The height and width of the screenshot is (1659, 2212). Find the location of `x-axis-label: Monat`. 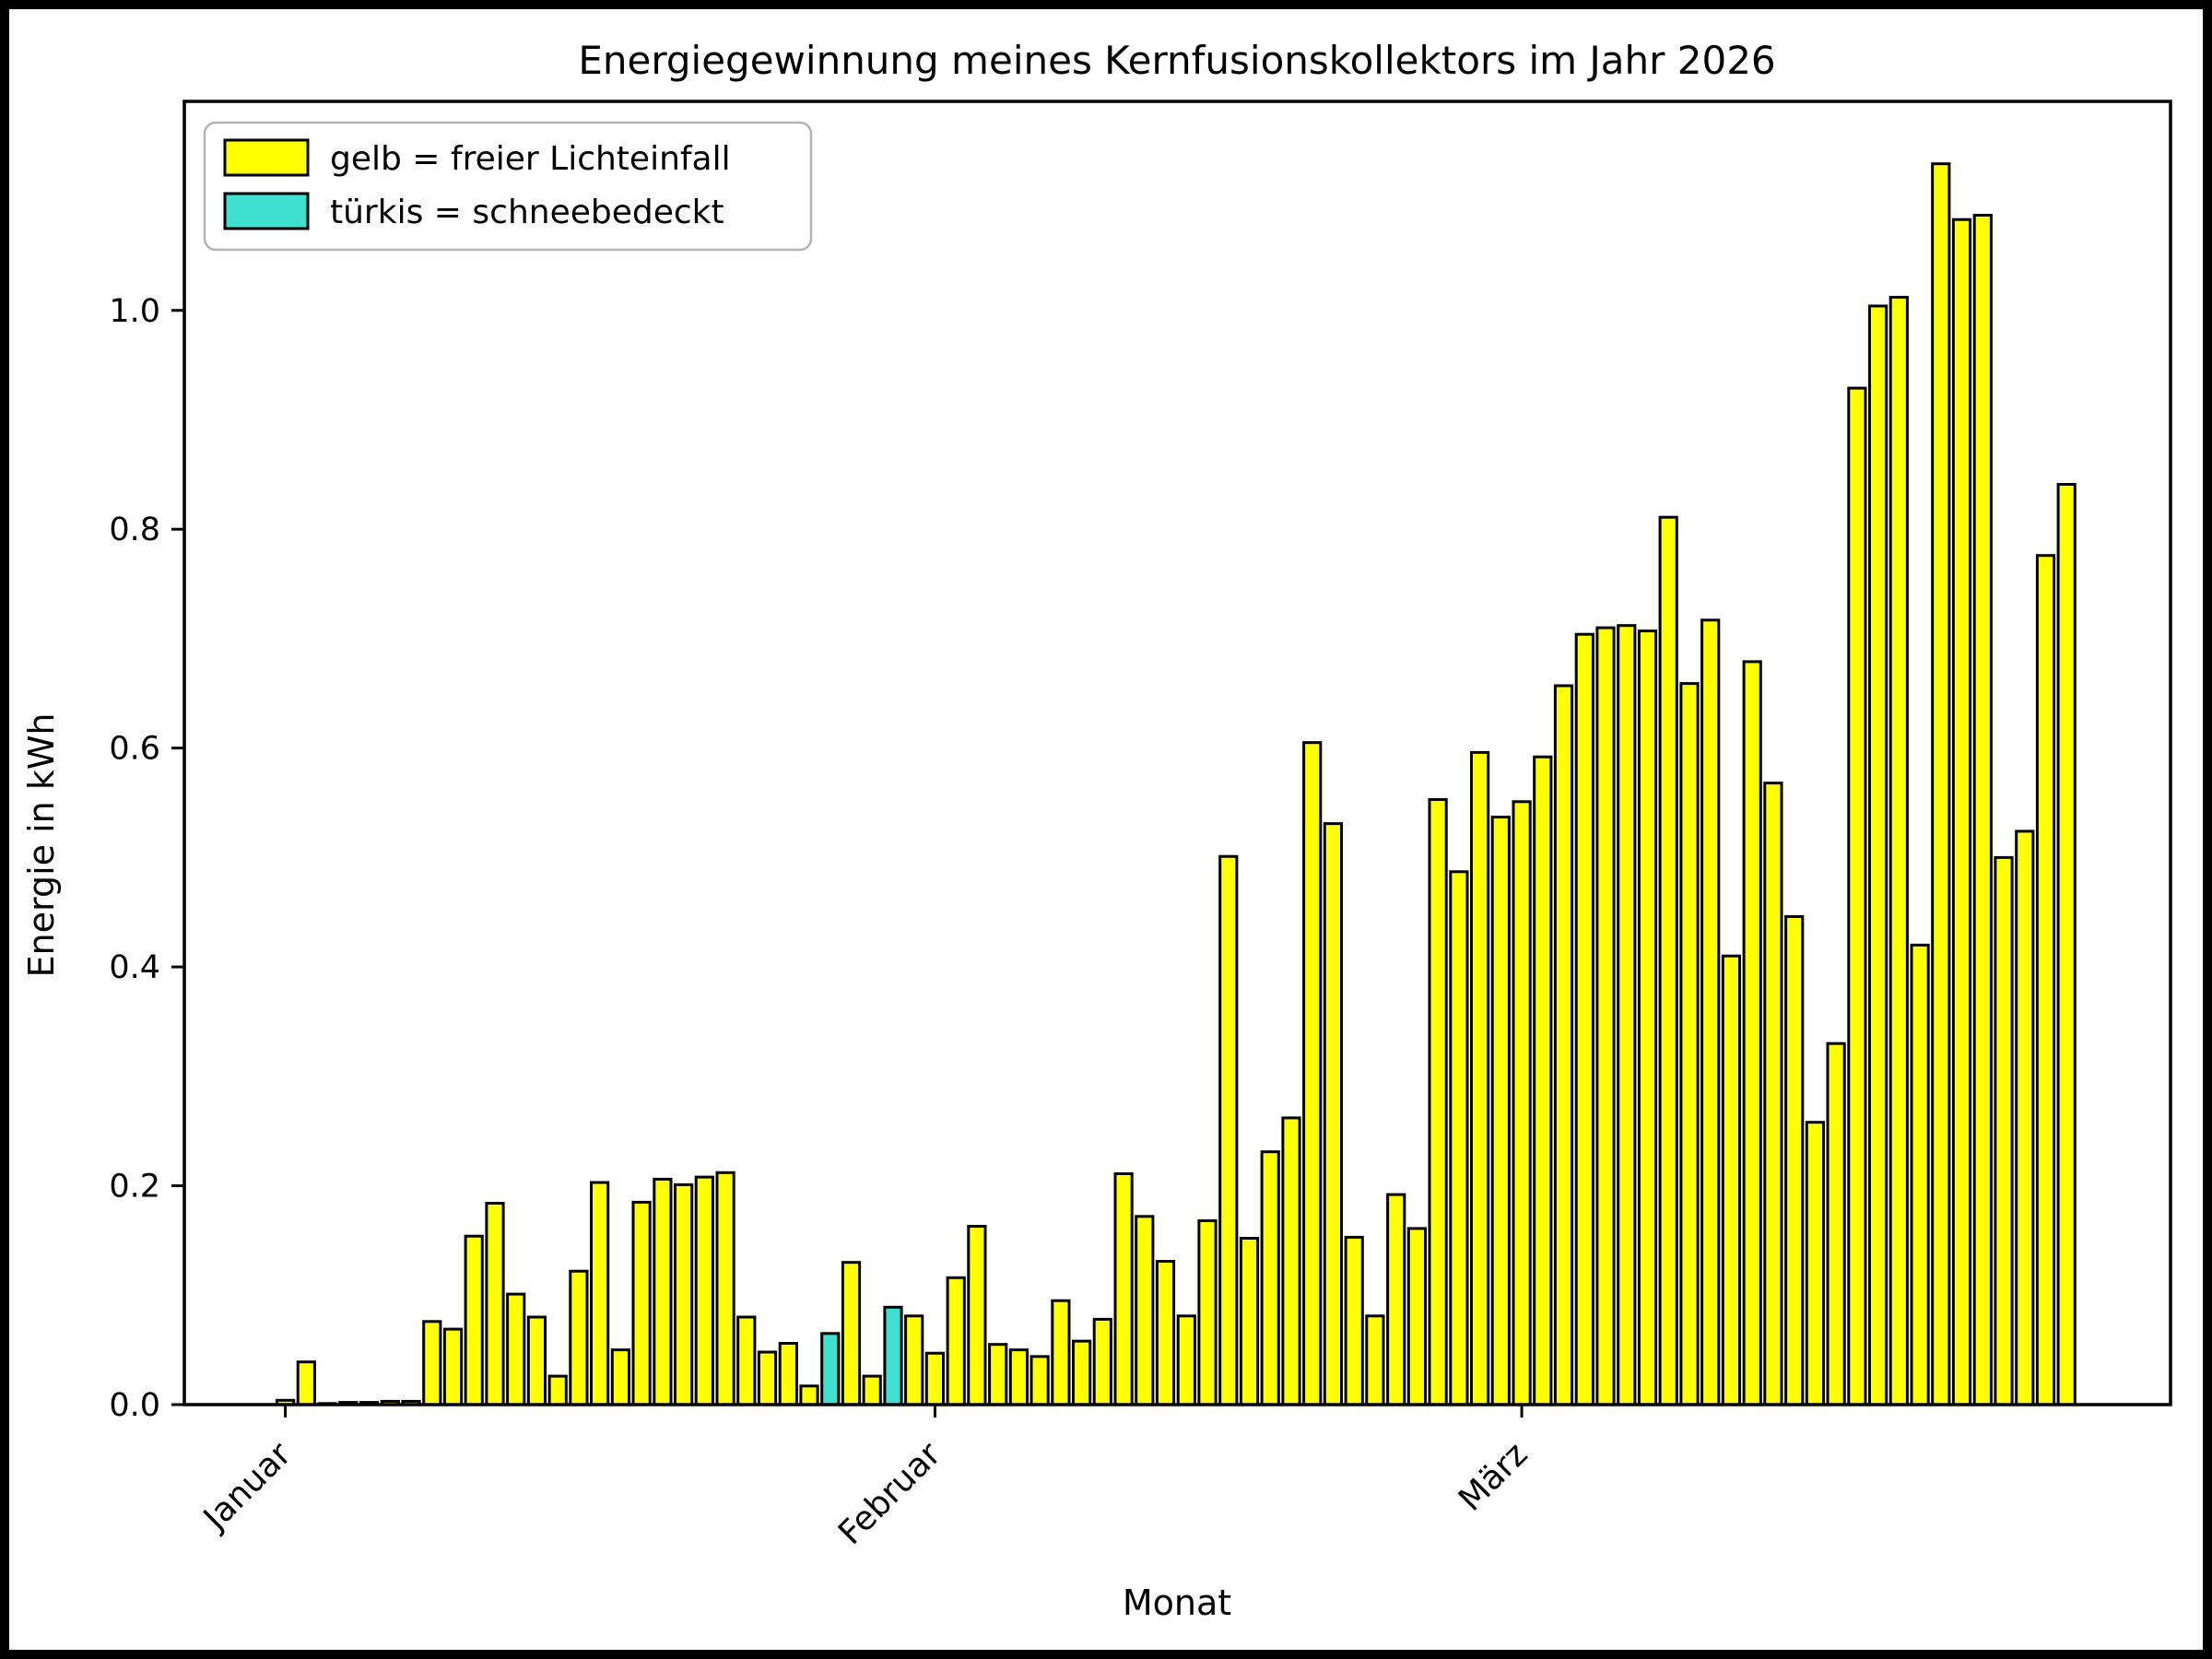

x-axis-label: Monat is located at coordinates (1177, 1603).